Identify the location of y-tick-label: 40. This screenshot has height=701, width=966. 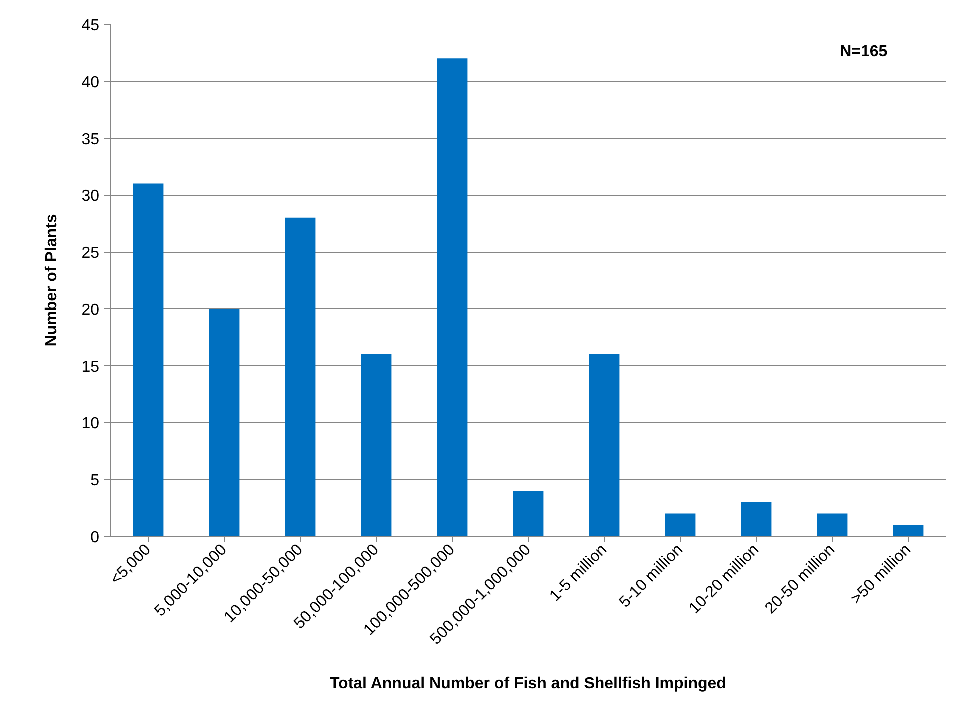
(91, 83).